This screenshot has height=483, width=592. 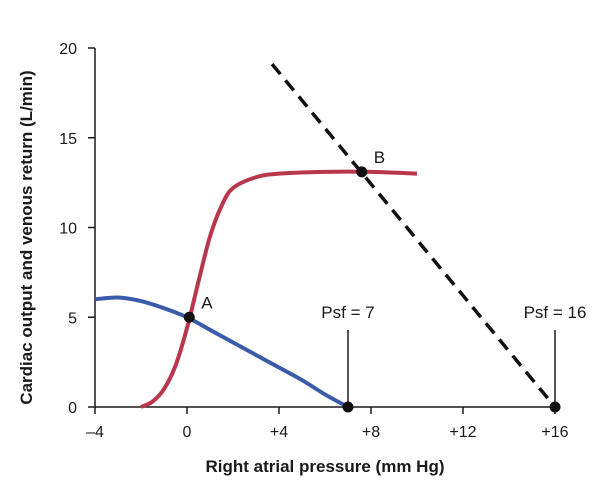 I want to click on x-tick-label: –4, so click(x=95, y=432).